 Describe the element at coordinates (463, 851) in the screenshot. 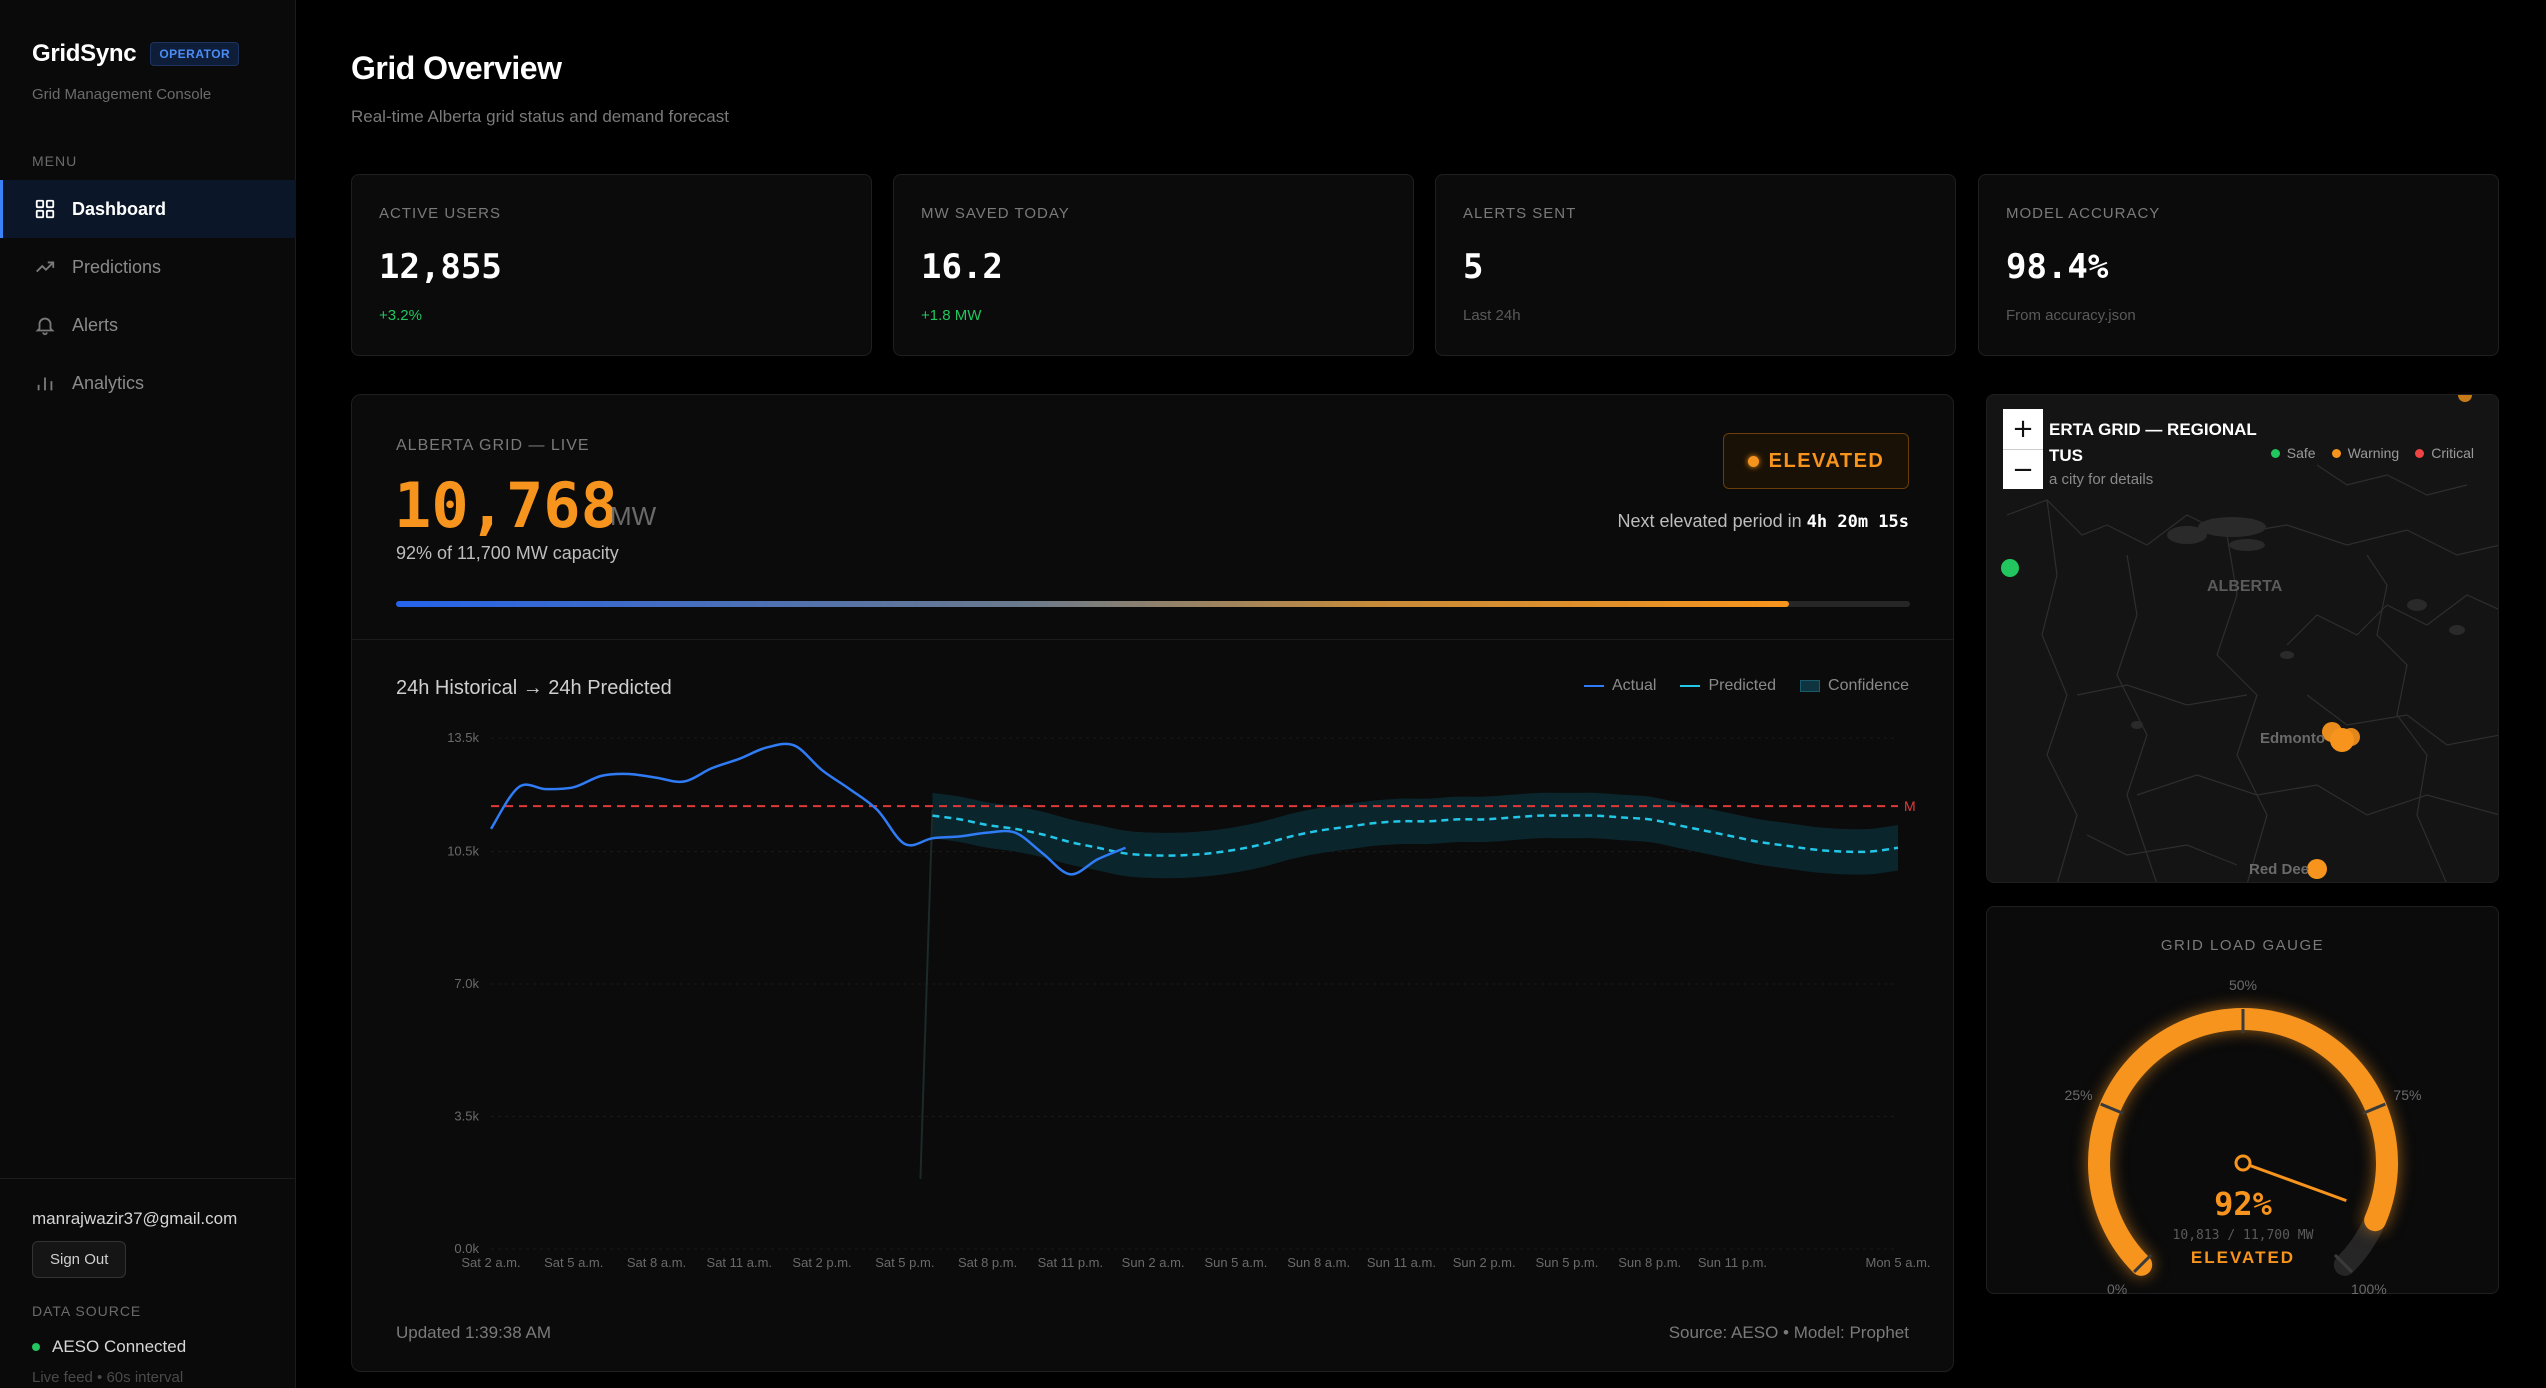

I see `y-tick-label: 10.5k` at that location.